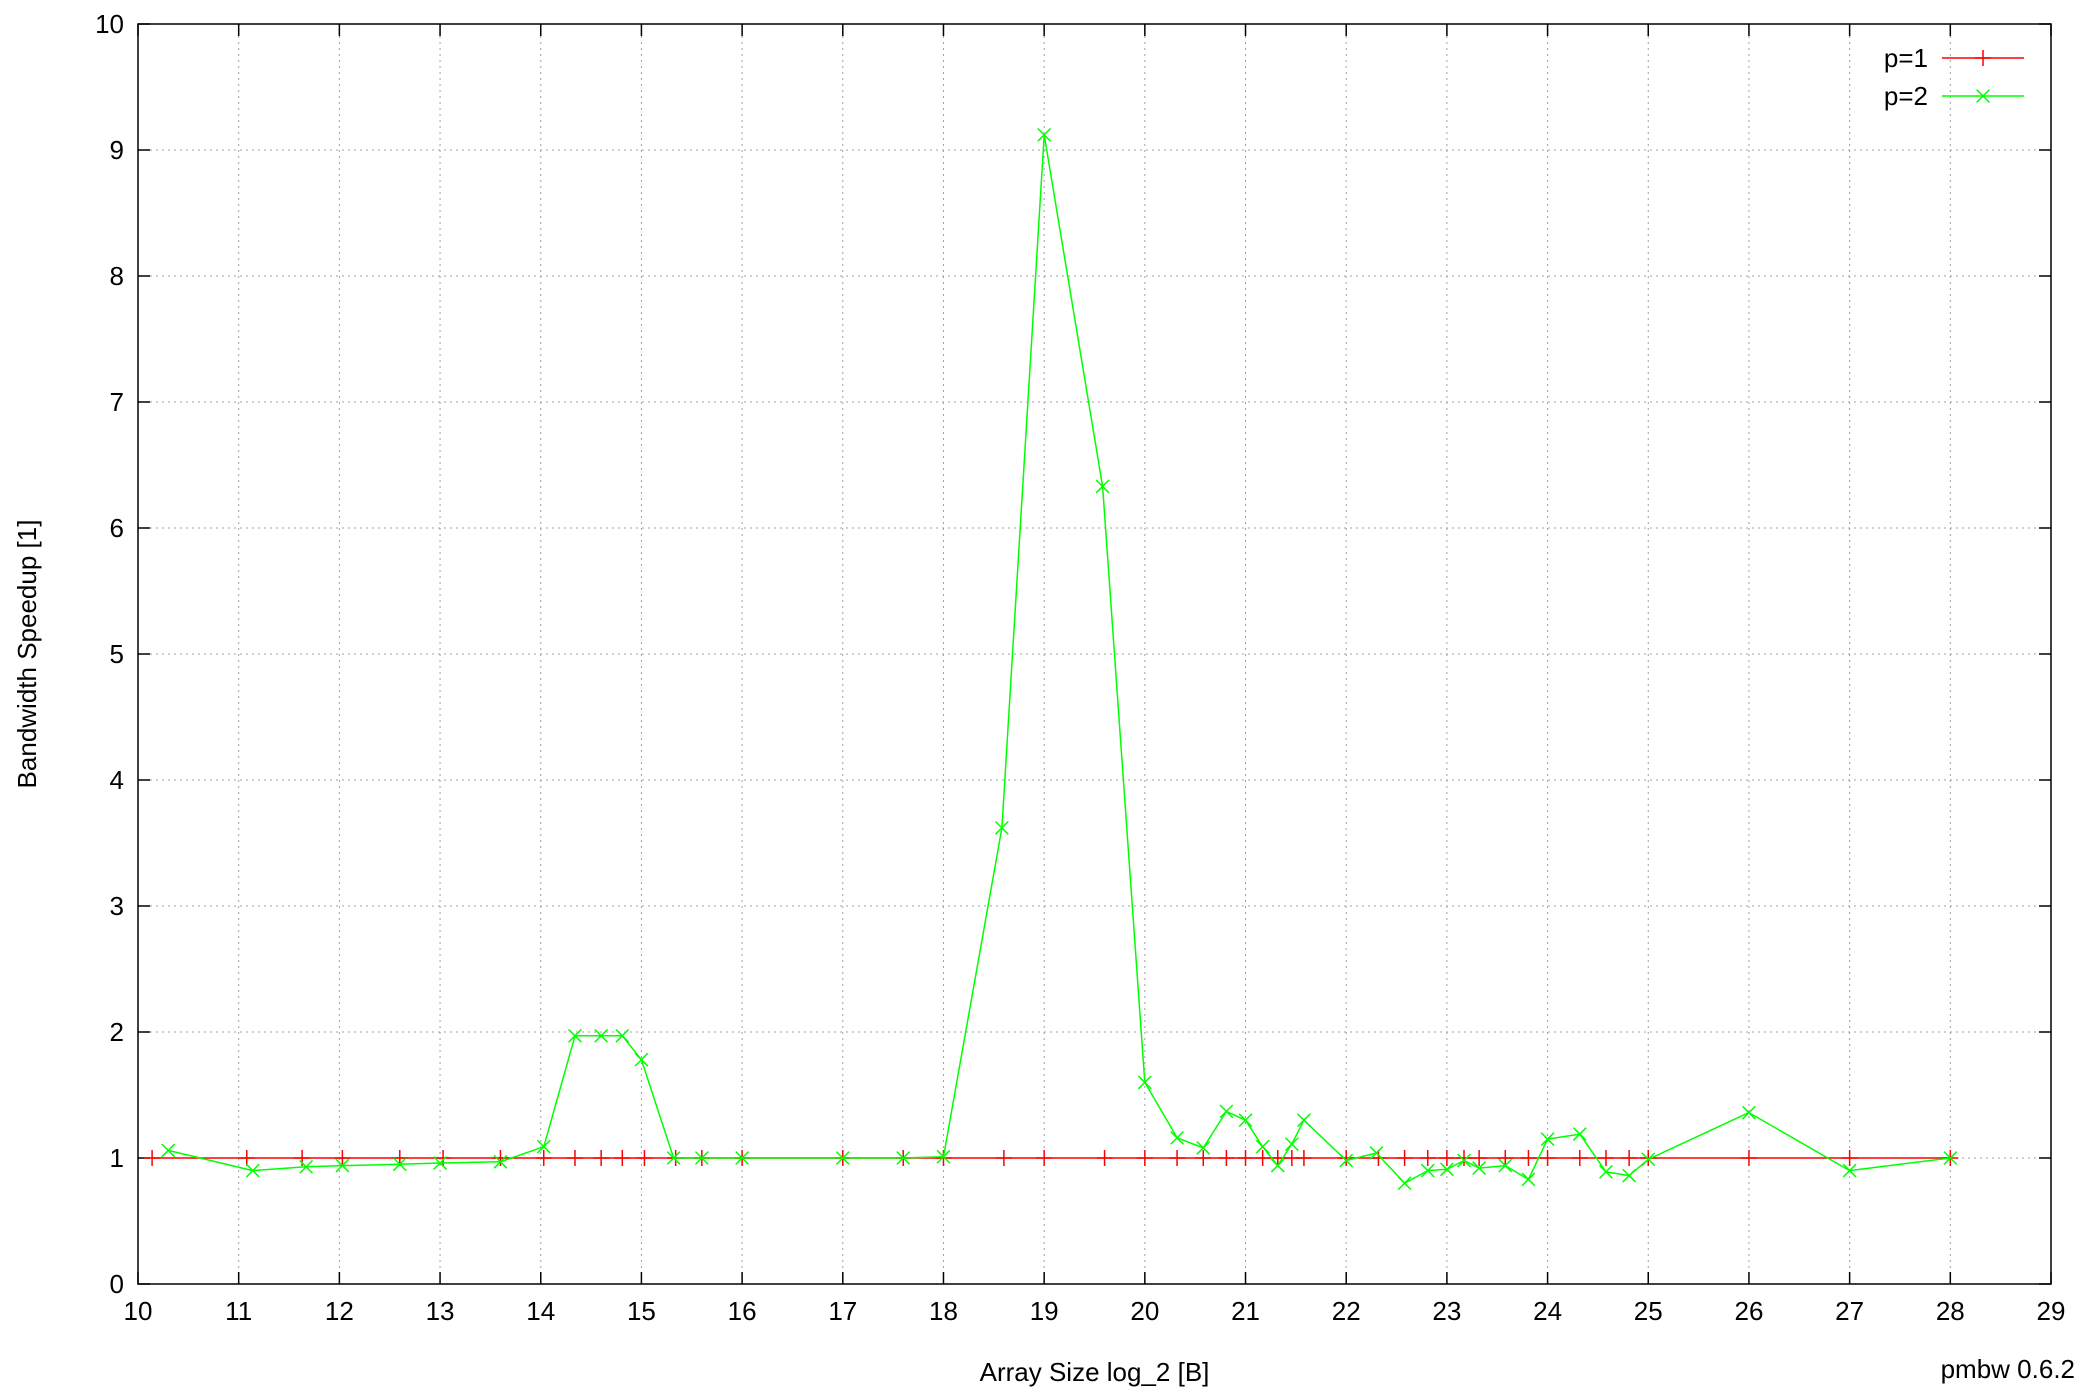 This screenshot has height=1400, width=2094. I want to click on x-tick-label: 17, so click(842, 1311).